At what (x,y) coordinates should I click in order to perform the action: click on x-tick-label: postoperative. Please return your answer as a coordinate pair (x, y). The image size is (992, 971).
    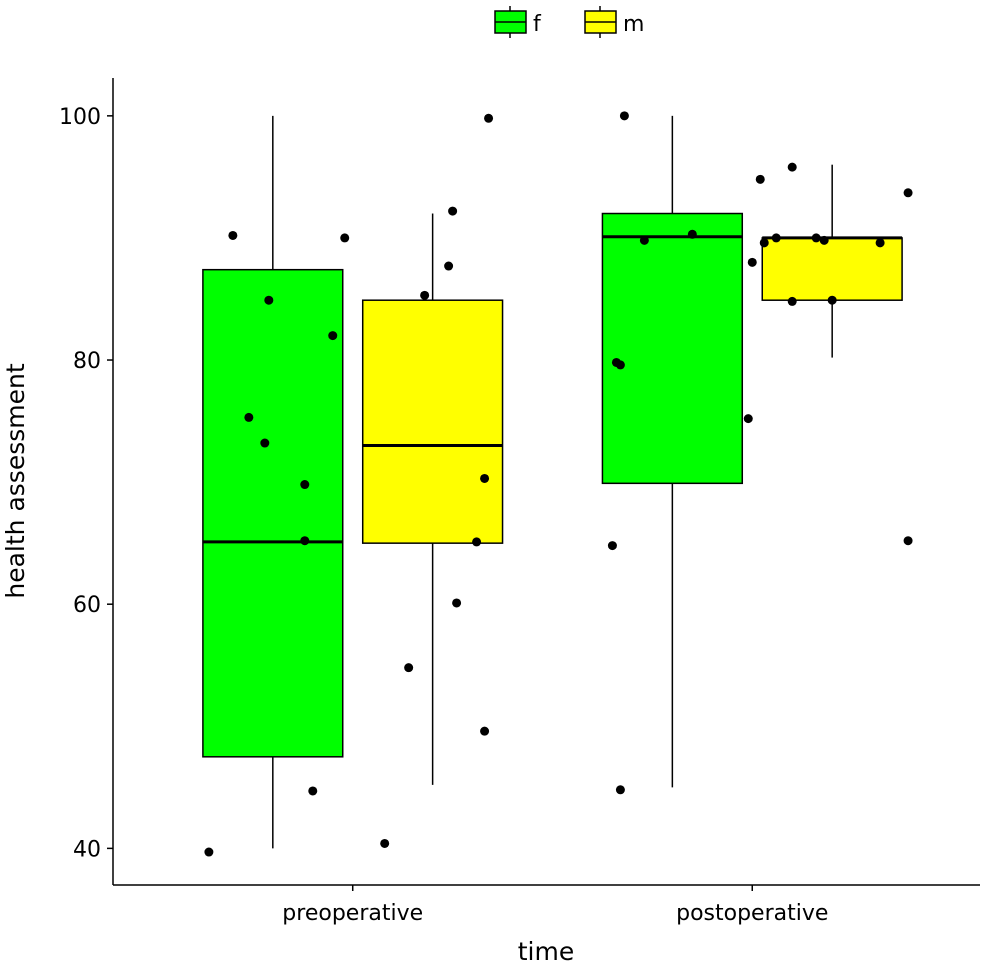
    Looking at the image, I should click on (752, 913).